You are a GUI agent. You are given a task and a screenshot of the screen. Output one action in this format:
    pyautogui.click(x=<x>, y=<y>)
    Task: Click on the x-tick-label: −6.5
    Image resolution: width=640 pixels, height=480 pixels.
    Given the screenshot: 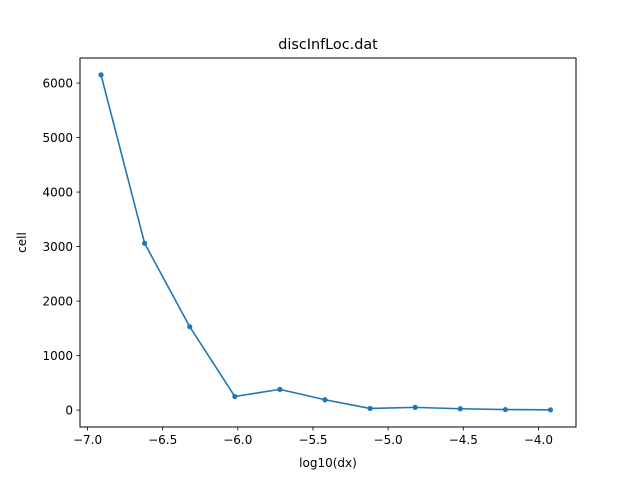 What is the action you would take?
    pyautogui.click(x=162, y=440)
    